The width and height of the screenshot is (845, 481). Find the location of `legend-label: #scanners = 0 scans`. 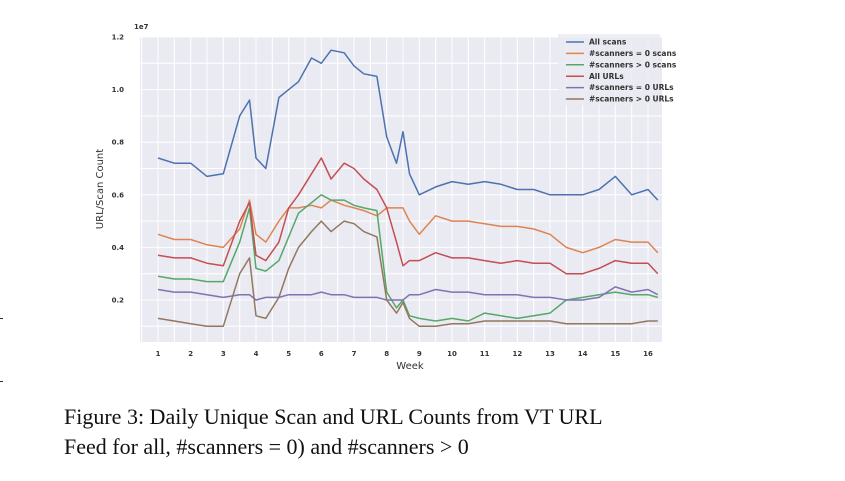

legend-label: #scanners = 0 scans is located at coordinates (633, 53).